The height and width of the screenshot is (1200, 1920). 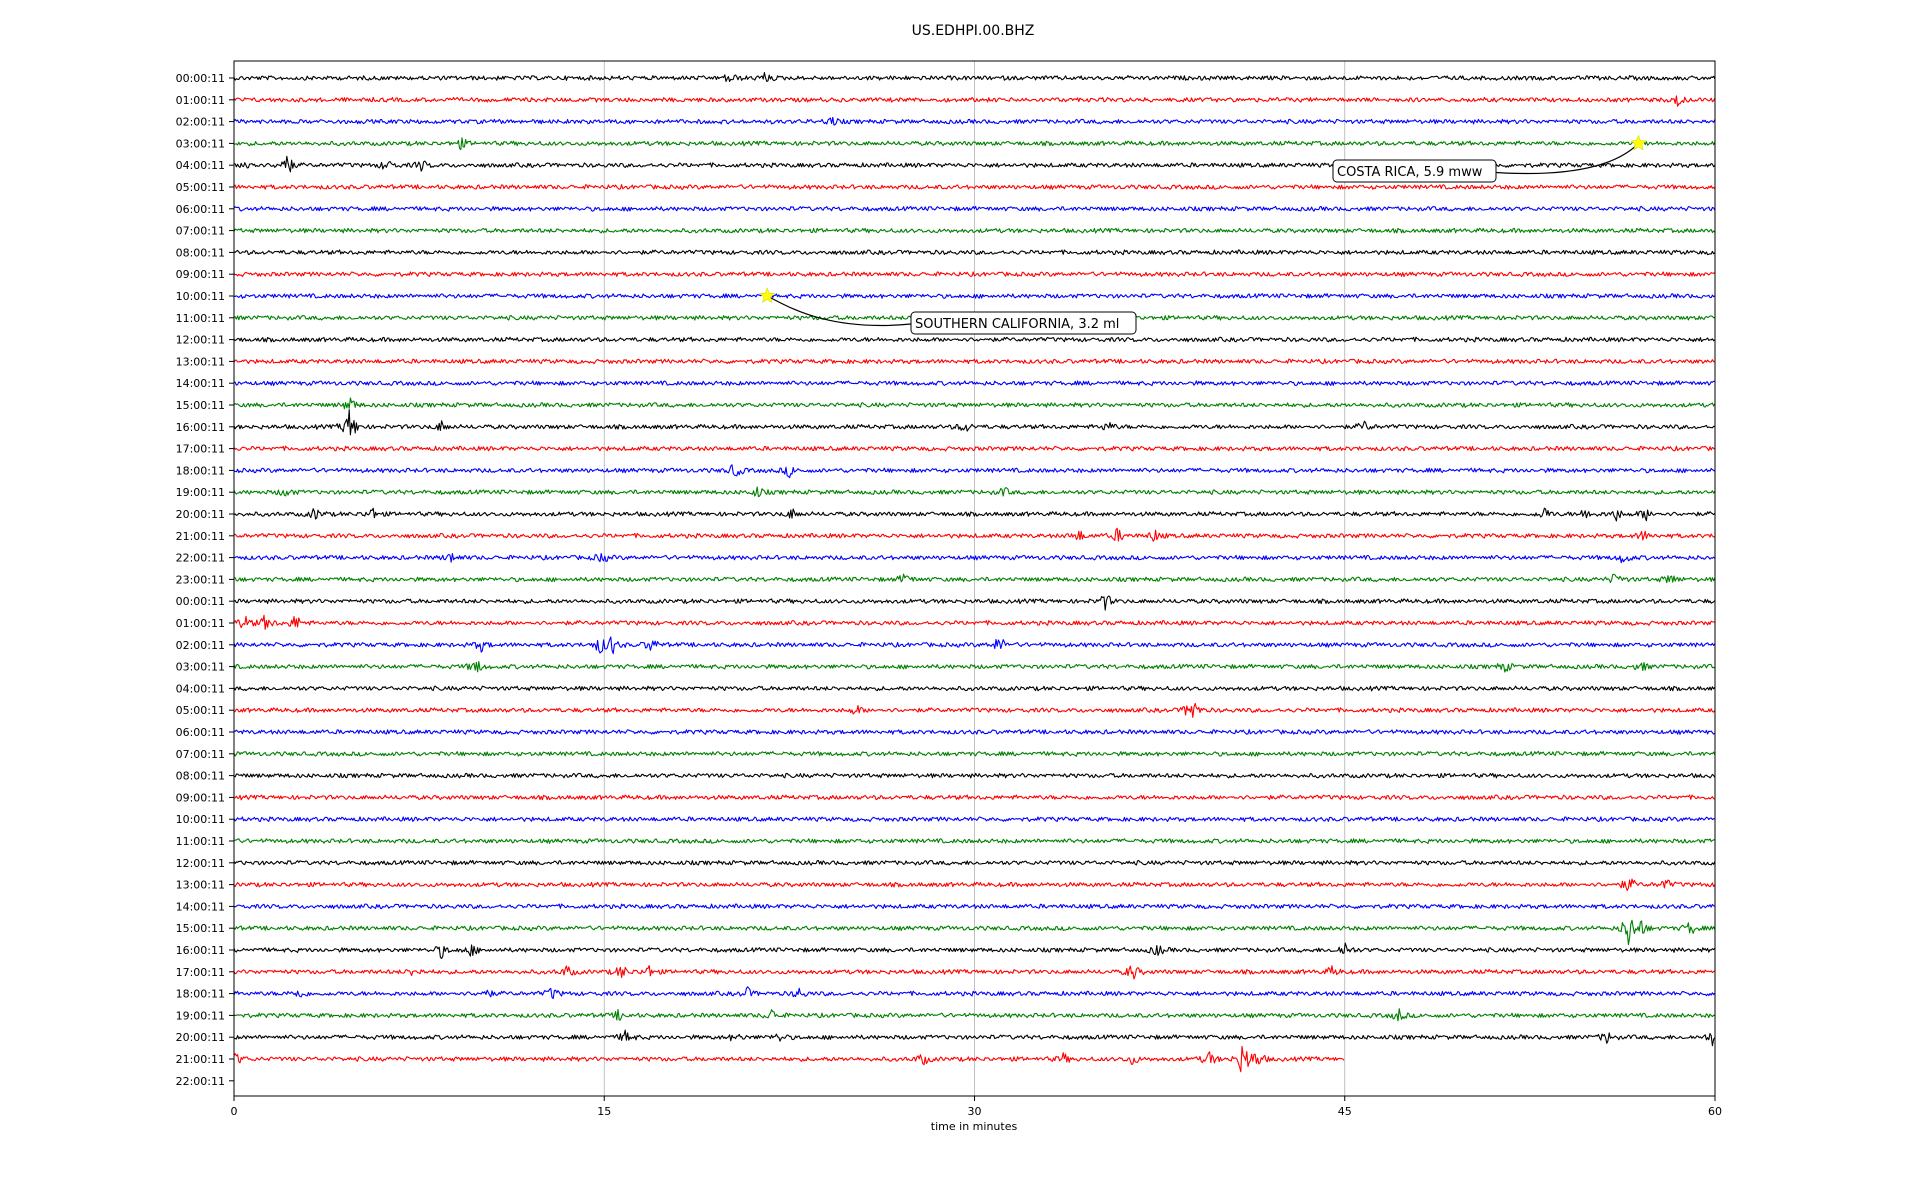 What do you see at coordinates (200, 340) in the screenshot?
I see `row-label-12: 12:00:11` at bounding box center [200, 340].